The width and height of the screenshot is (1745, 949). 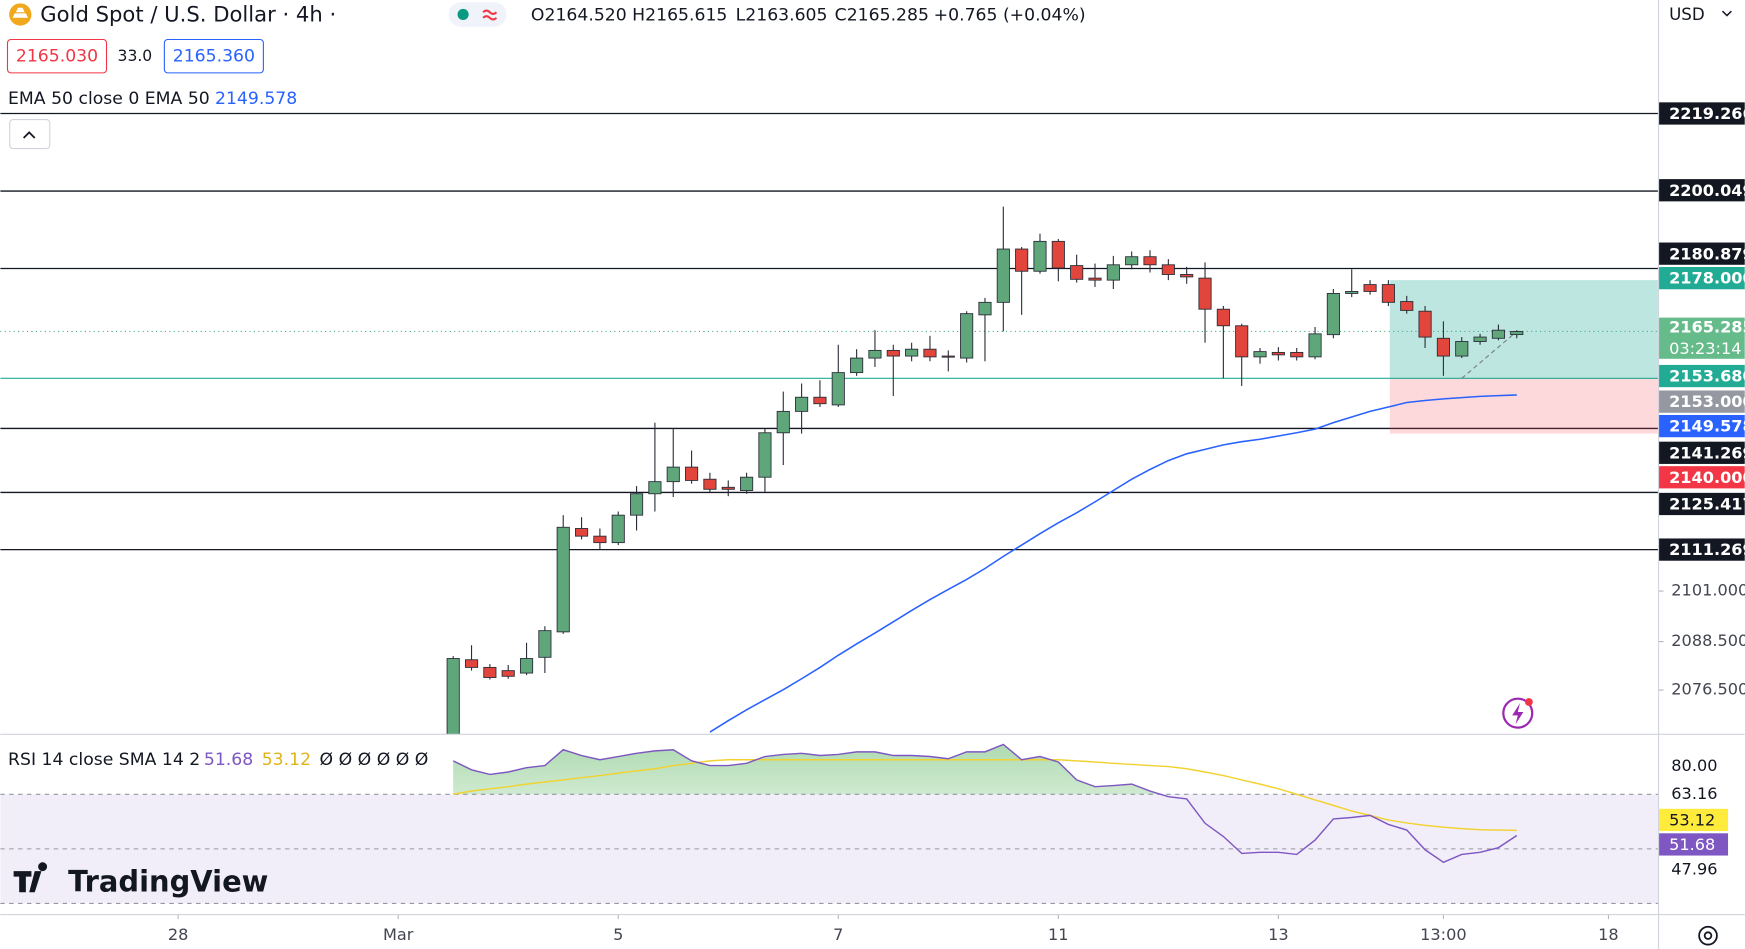 I want to click on sell-button, so click(x=57, y=56).